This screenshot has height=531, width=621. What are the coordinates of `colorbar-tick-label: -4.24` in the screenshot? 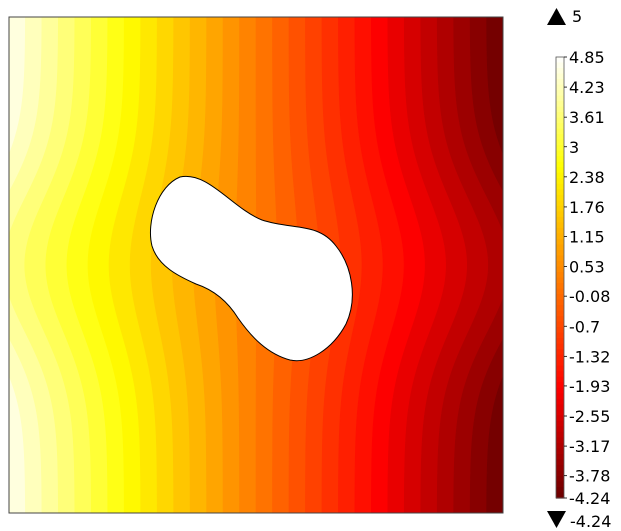 It's located at (589, 498).